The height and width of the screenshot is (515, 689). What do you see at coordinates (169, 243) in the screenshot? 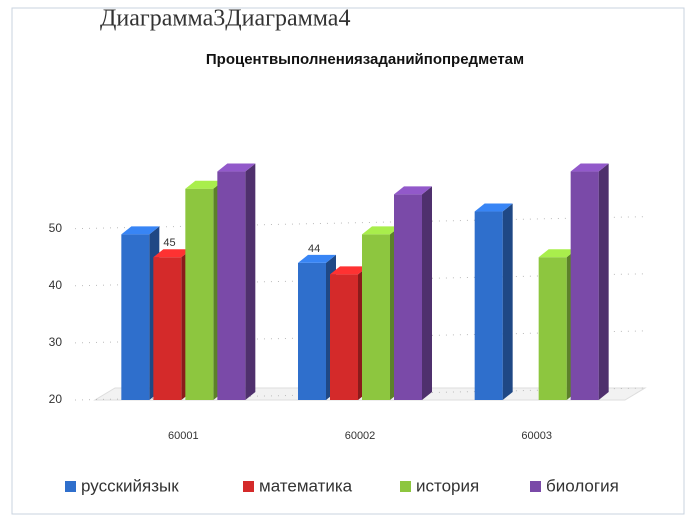
I see `data-label: 45` at bounding box center [169, 243].